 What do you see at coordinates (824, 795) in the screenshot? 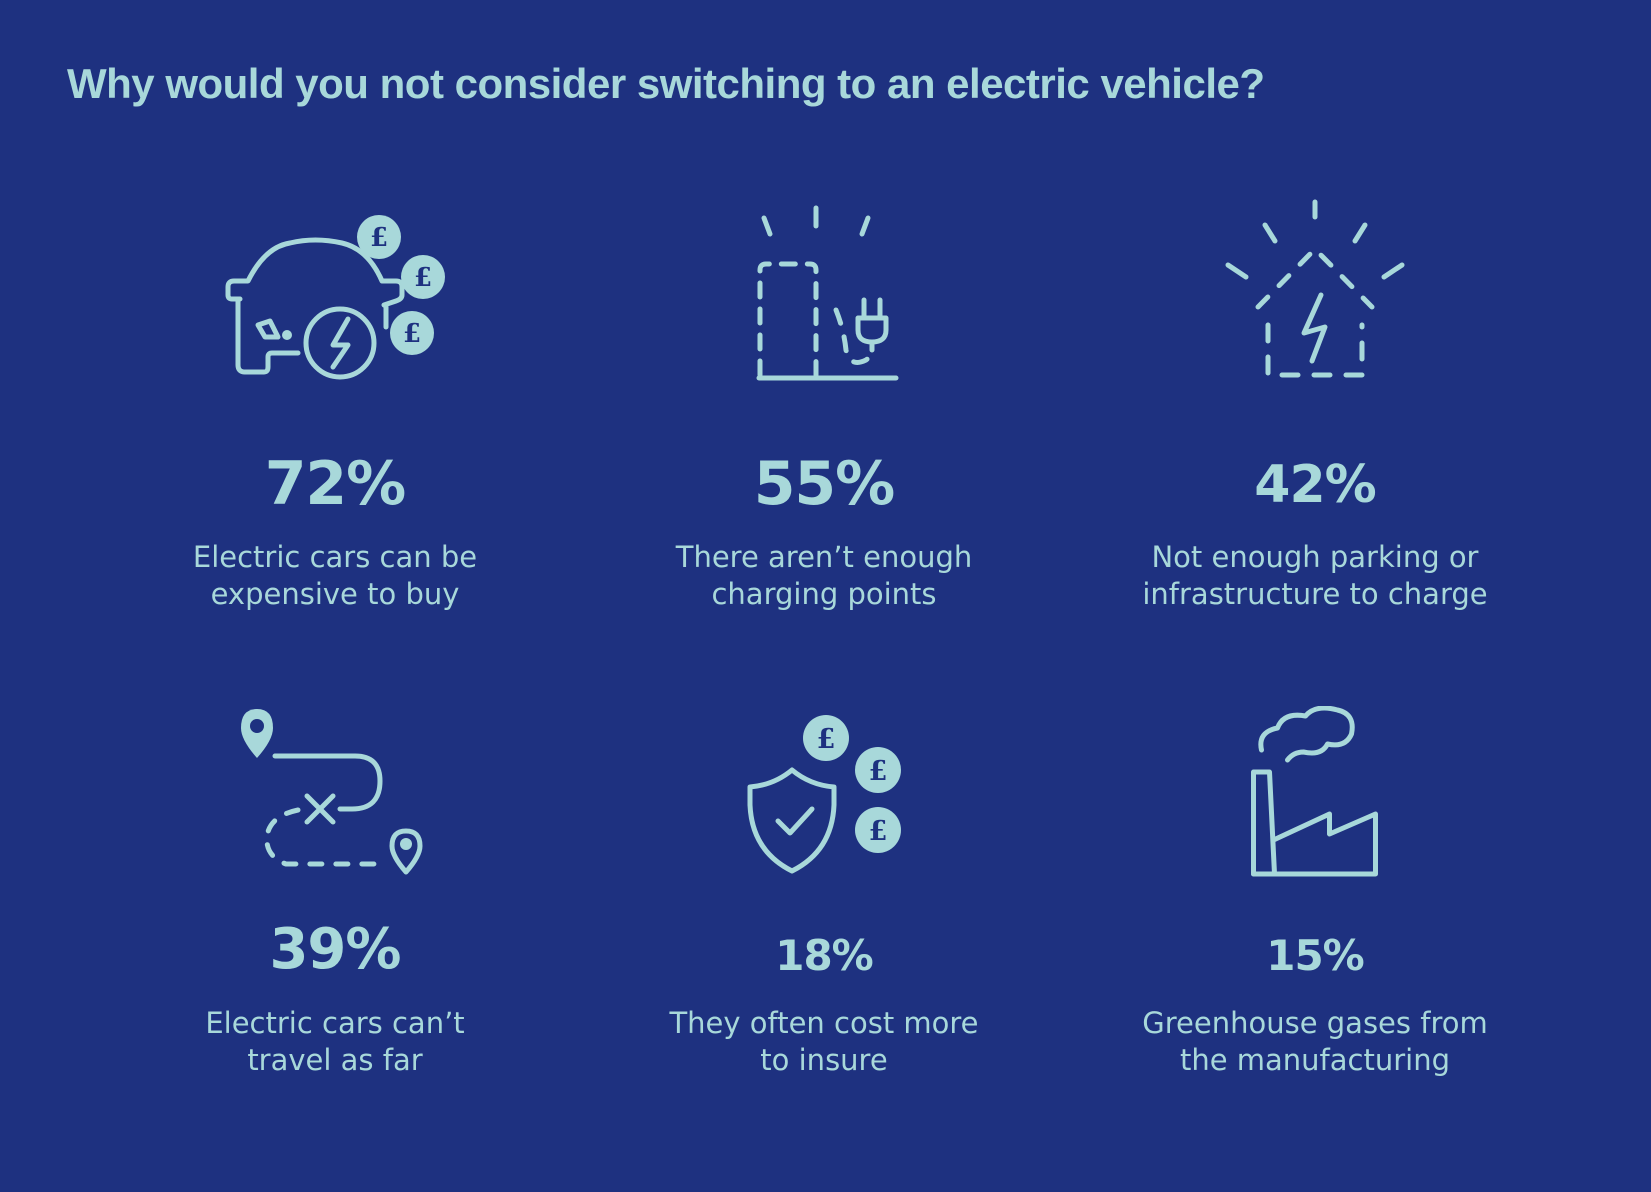
I see `insurance-shield-icon: £ £ £` at bounding box center [824, 795].